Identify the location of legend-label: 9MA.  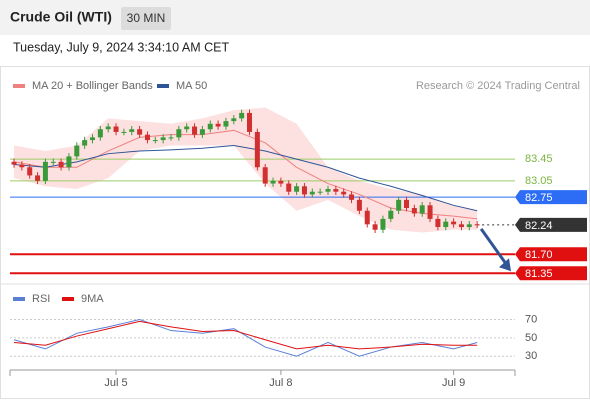
(92, 299).